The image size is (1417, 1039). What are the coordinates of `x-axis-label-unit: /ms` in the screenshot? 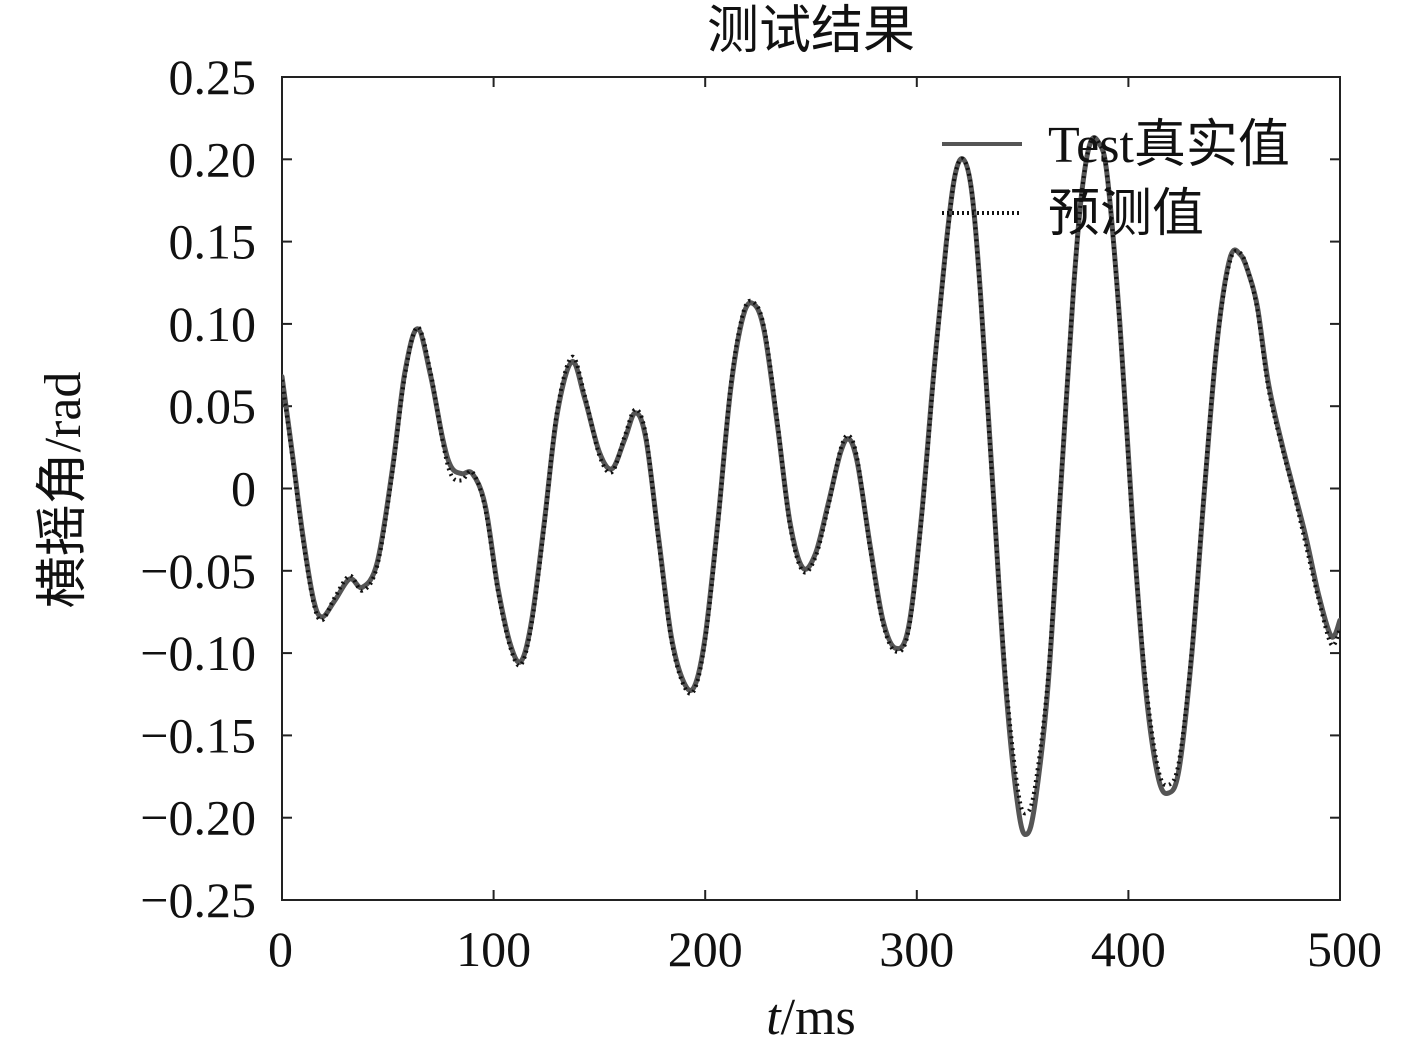 It's located at (818, 1014).